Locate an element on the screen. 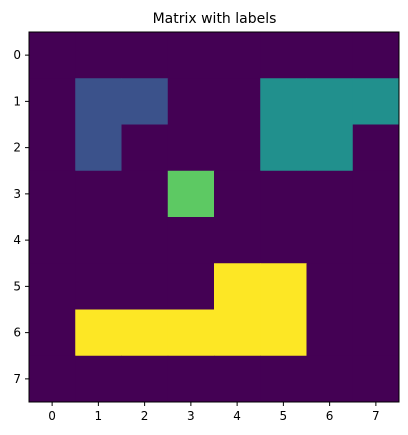  y-tick-label: 1 is located at coordinates (17, 101).